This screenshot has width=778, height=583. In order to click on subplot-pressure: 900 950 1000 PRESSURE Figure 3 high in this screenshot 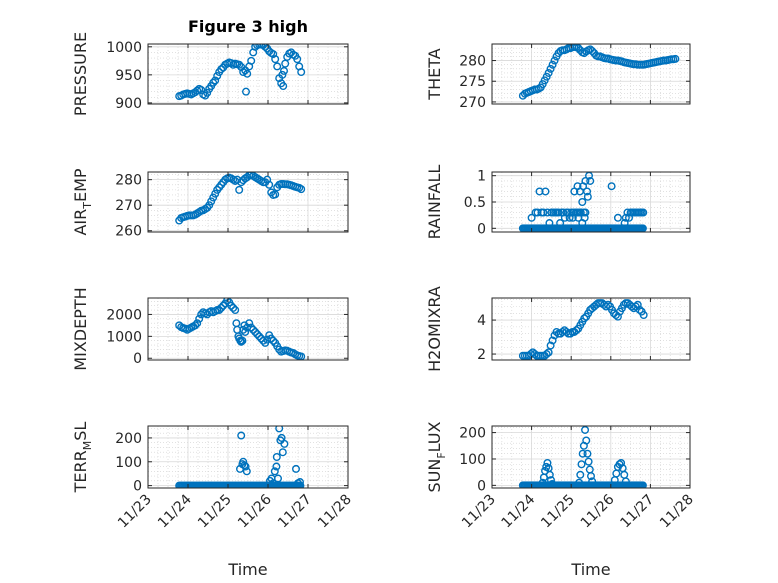, I will do `click(210, 66)`.